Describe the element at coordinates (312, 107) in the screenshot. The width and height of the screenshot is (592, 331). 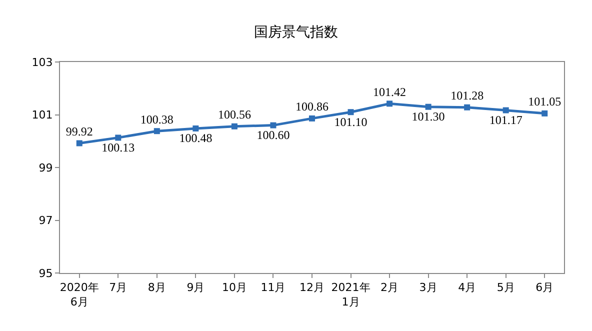
I see `data-label: 100.86` at that location.